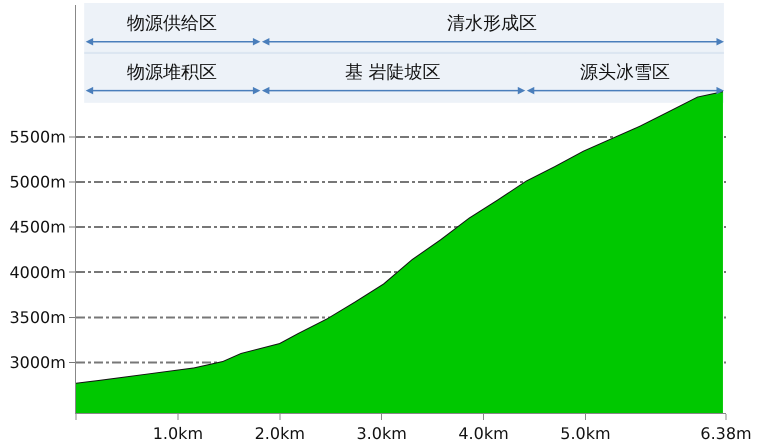 This screenshot has height=448, width=757. Describe the element at coordinates (172, 23) in the screenshot. I see `band-label: 物源供给区` at that location.